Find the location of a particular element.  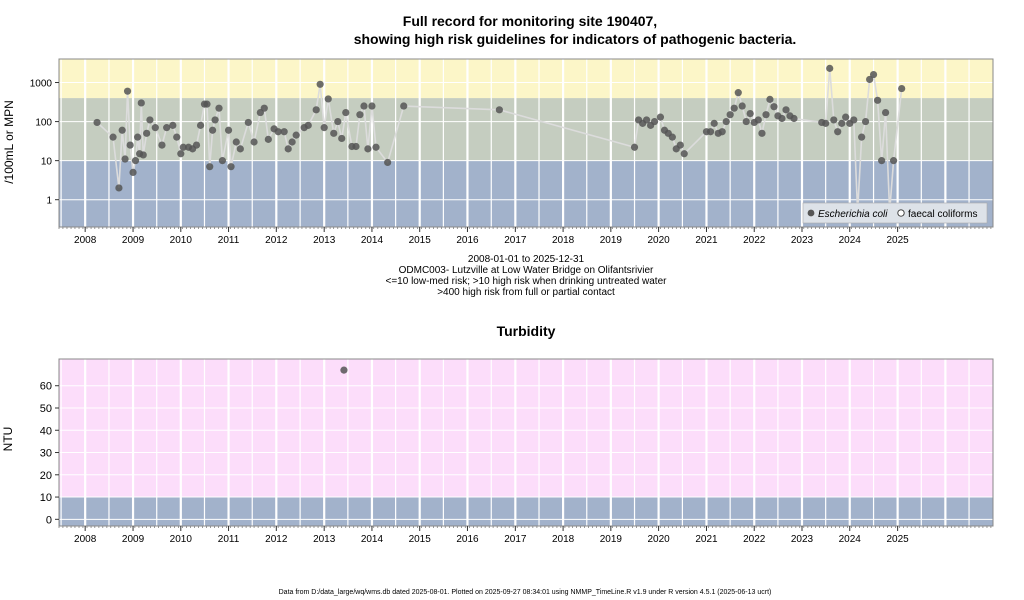

x-tick-label: 2023 is located at coordinates (802, 539).